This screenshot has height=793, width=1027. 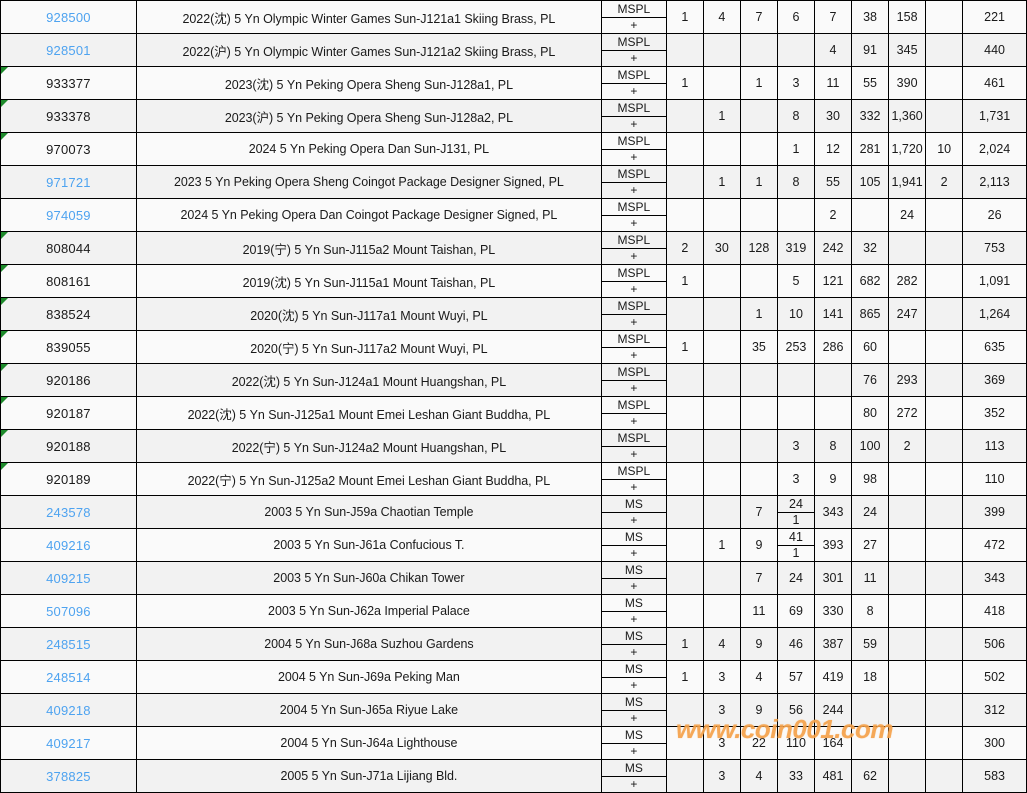 What do you see at coordinates (68, 248) in the screenshot?
I see `cert-number-cell: 808044` at bounding box center [68, 248].